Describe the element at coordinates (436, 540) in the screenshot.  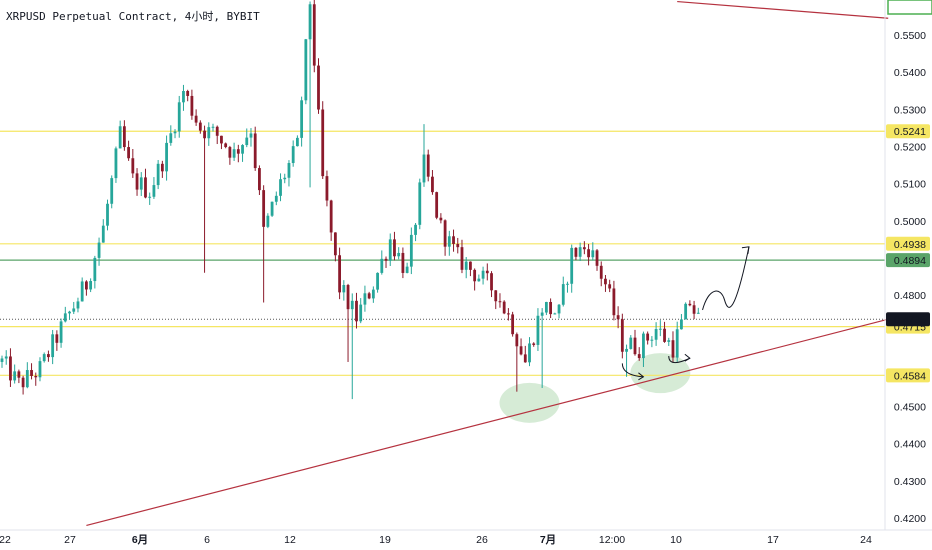
I see `time-axis: 22 27 6月 6 12 19 26 7月 12:00 10 17 24` at that location.